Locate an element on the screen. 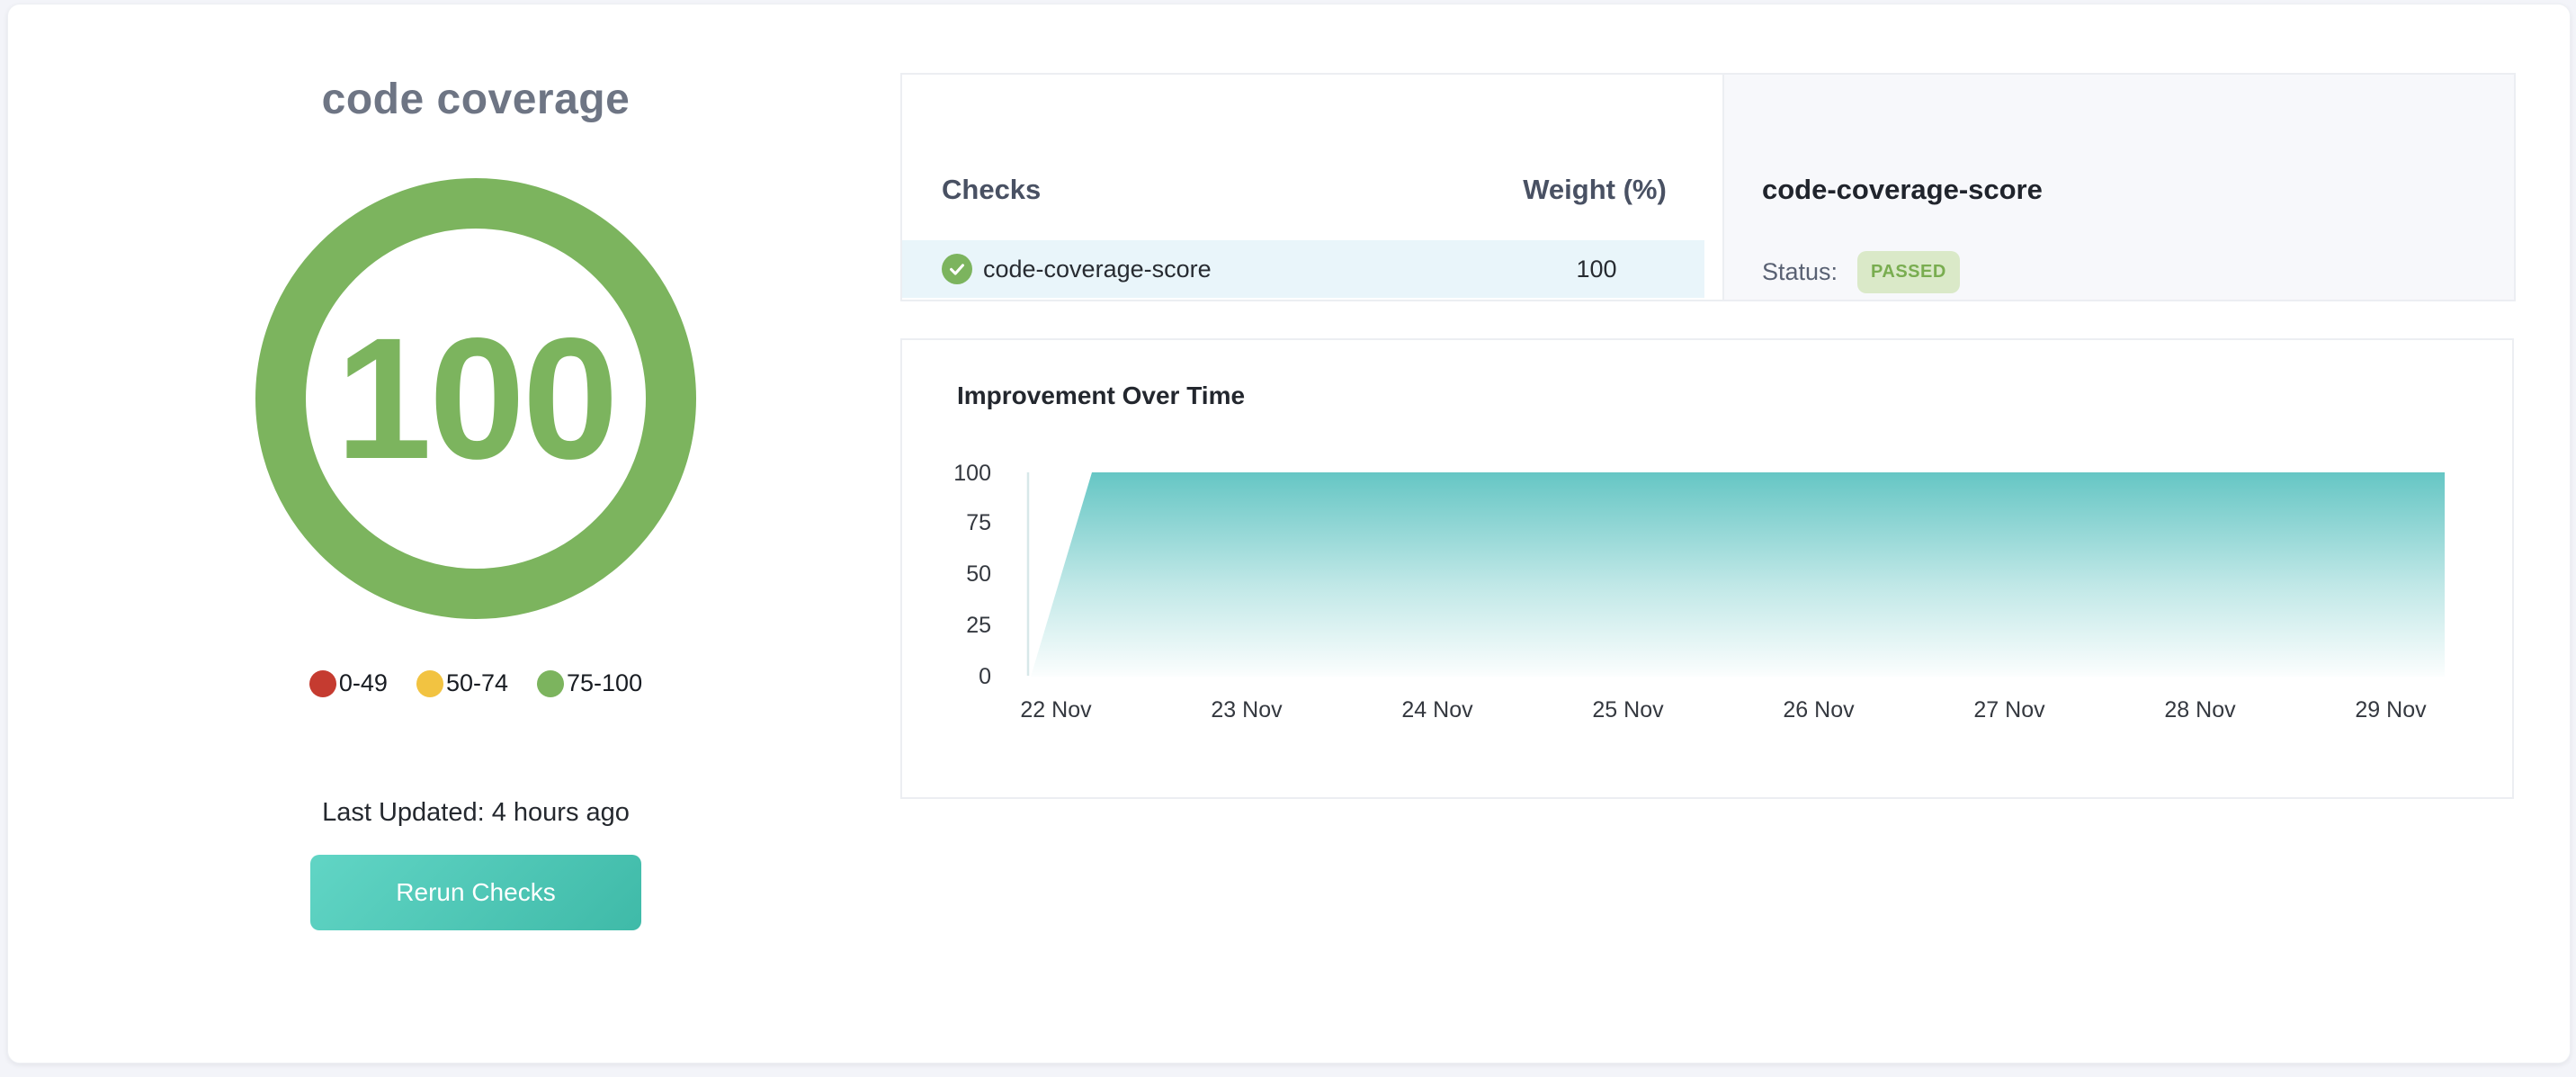  score-gauge: 100 is located at coordinates (475, 399).